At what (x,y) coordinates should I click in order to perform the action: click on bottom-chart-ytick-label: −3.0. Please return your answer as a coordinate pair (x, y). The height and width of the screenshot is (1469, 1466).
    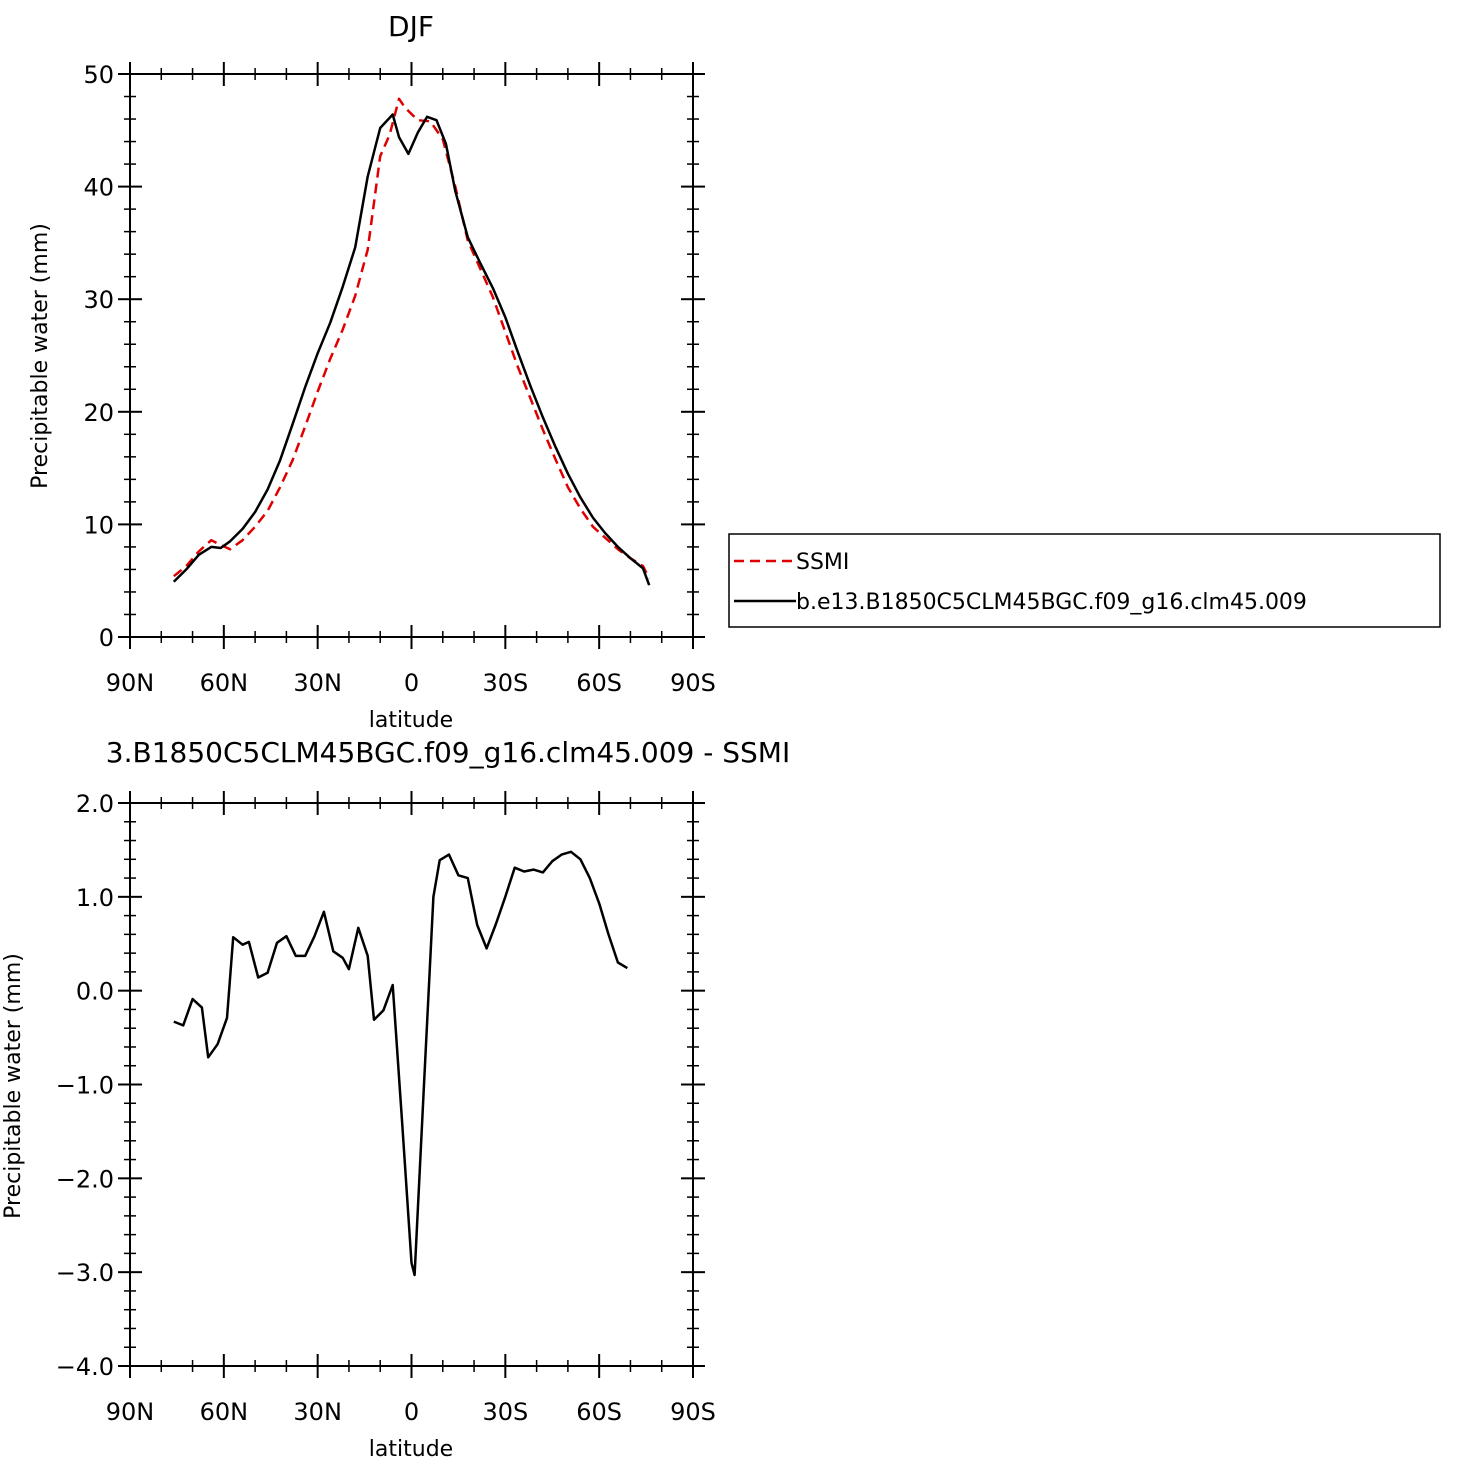
    Looking at the image, I should click on (85, 1273).